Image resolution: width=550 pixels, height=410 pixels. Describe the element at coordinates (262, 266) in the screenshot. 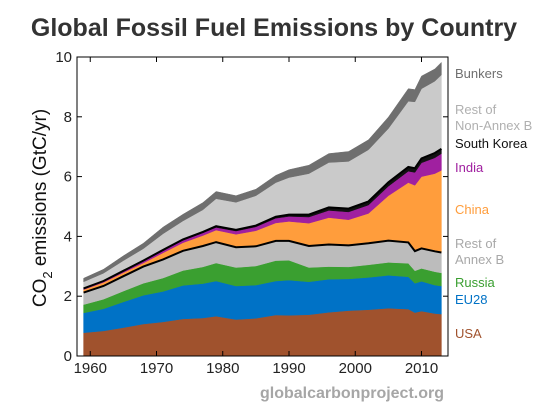

I see `annex-b-boundary-line` at that location.